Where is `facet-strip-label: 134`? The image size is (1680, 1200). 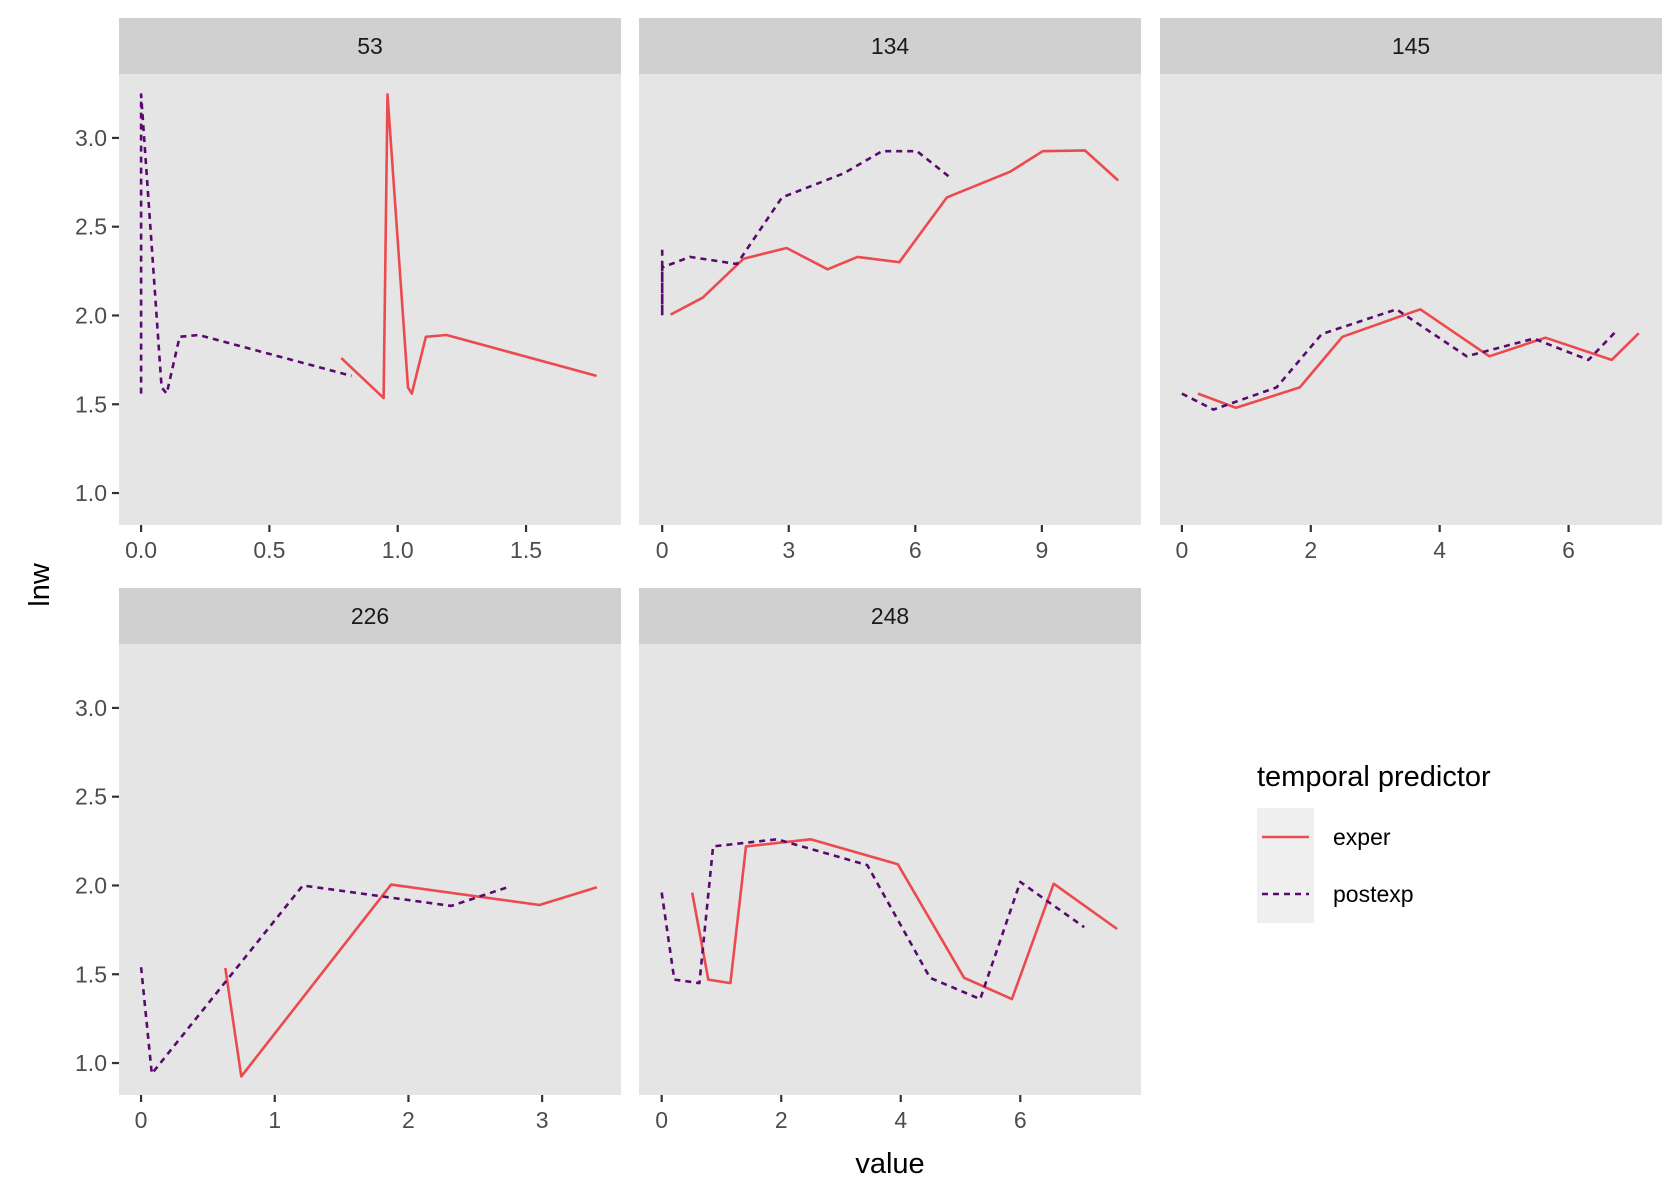 facet-strip-label: 134 is located at coordinates (890, 46).